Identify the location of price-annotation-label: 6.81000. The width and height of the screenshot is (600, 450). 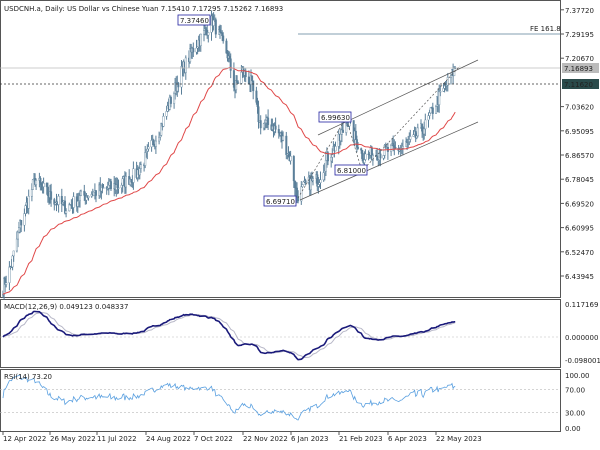
(351, 171).